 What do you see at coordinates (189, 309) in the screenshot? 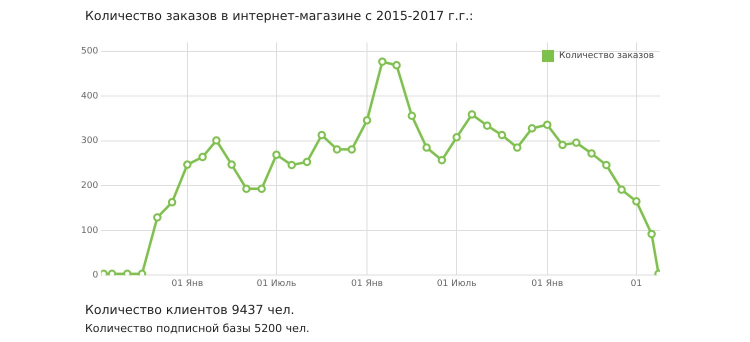
I see `text: Количество клиентов 9437 чел.` at bounding box center [189, 309].